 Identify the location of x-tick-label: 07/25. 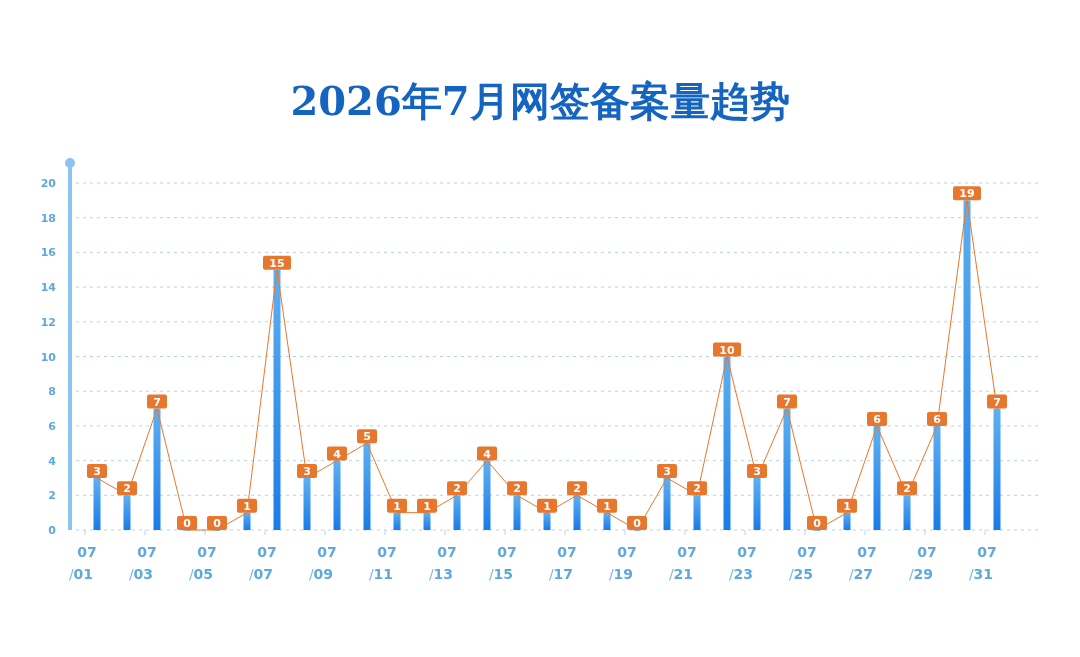
(802, 563).